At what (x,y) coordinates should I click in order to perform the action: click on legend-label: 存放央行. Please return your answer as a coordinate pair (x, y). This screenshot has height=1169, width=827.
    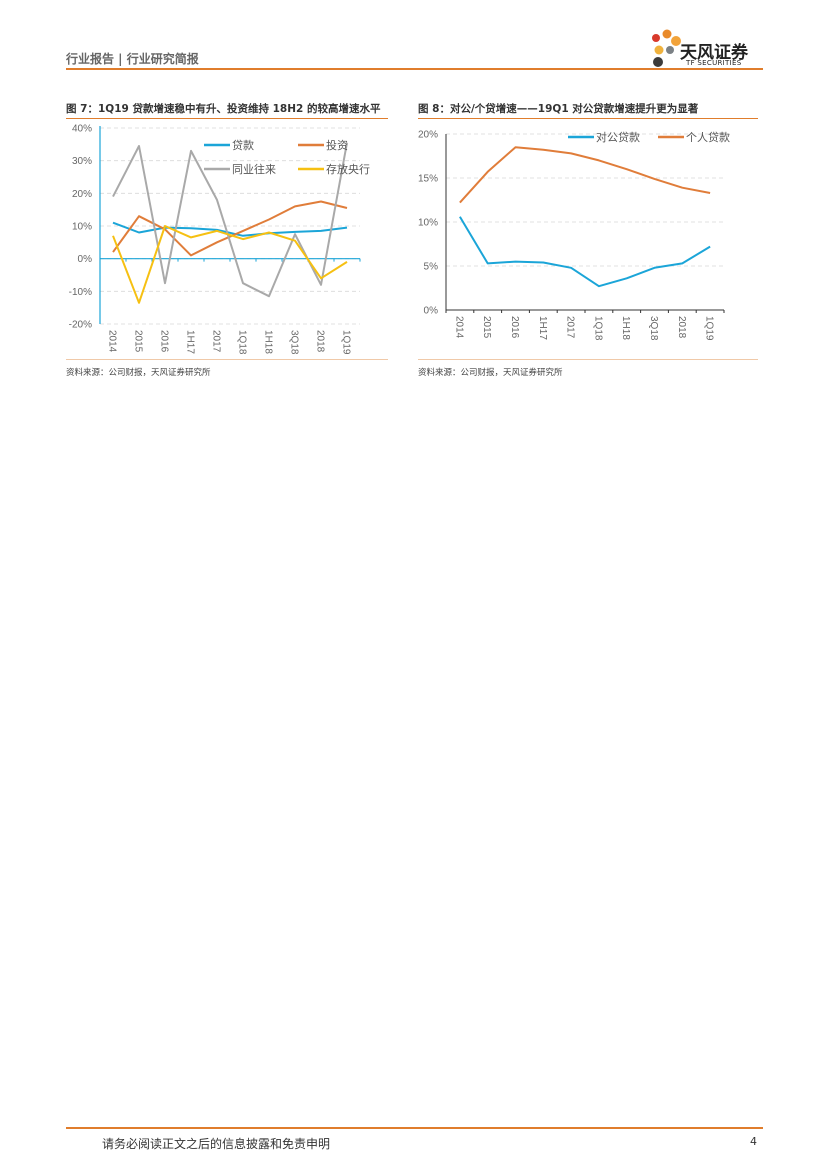
    Looking at the image, I should click on (348, 169).